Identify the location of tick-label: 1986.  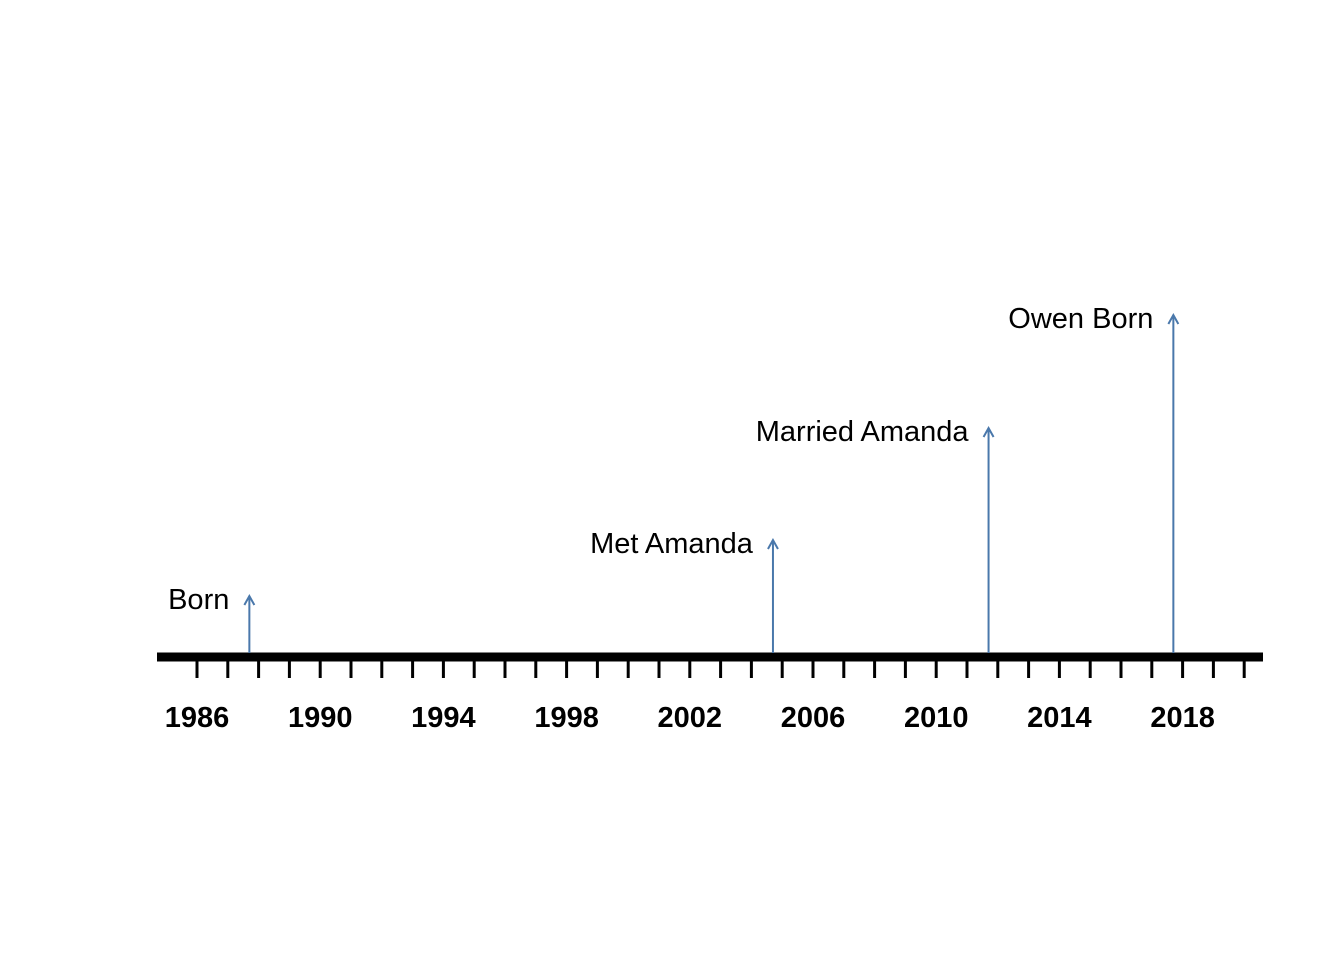
(197, 718).